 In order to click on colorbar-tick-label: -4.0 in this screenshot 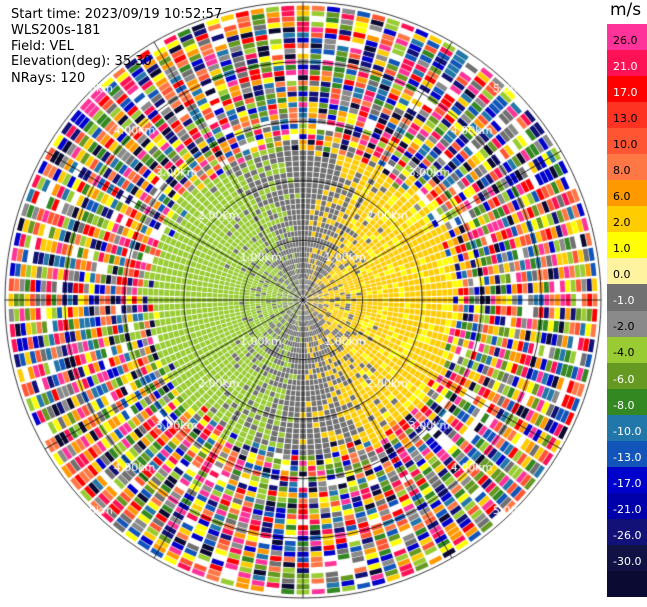, I will do `click(624, 353)`.